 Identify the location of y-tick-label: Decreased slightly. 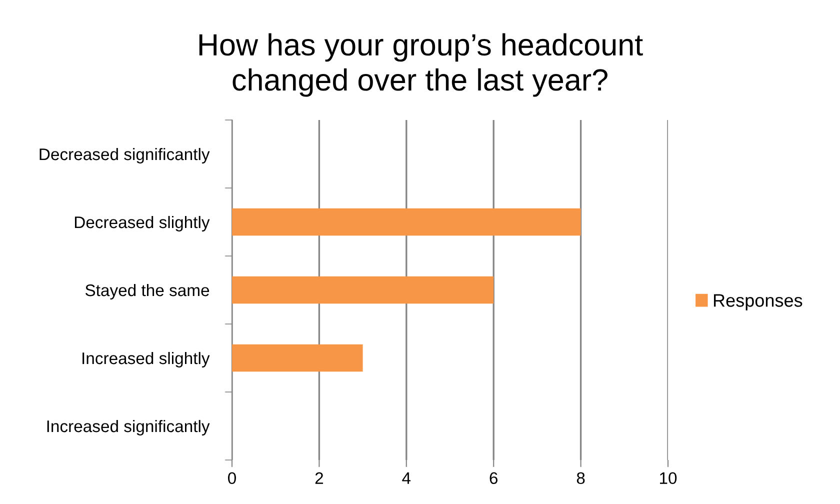
(142, 224).